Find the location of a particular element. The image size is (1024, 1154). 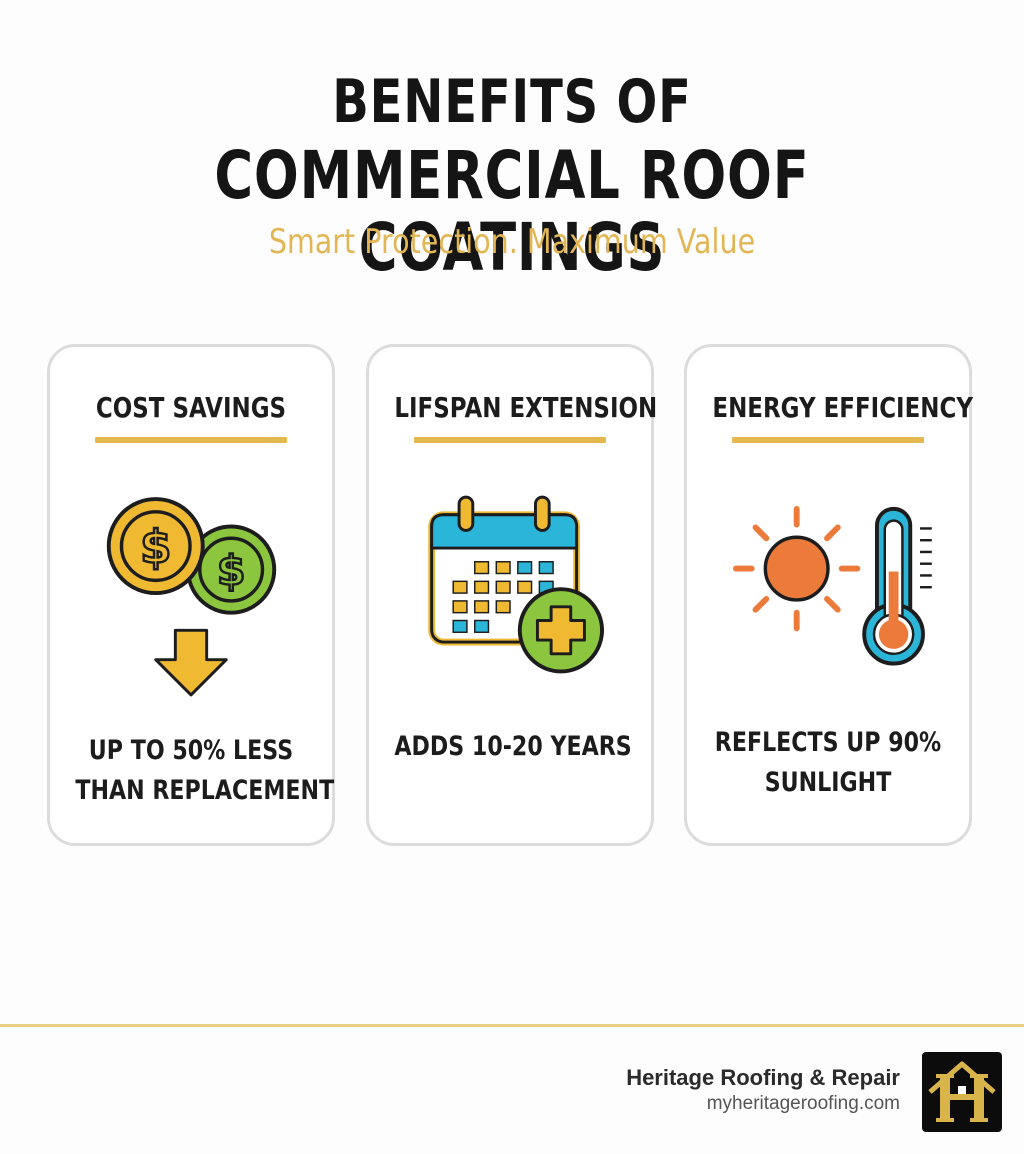

company-url: myheritageroofing.com is located at coordinates (803, 1103).